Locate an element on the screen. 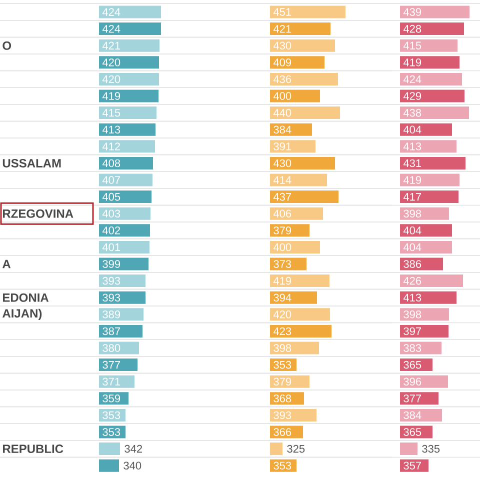 The height and width of the screenshot is (480, 480). y-tick-label: AIJAN) is located at coordinates (22, 314).